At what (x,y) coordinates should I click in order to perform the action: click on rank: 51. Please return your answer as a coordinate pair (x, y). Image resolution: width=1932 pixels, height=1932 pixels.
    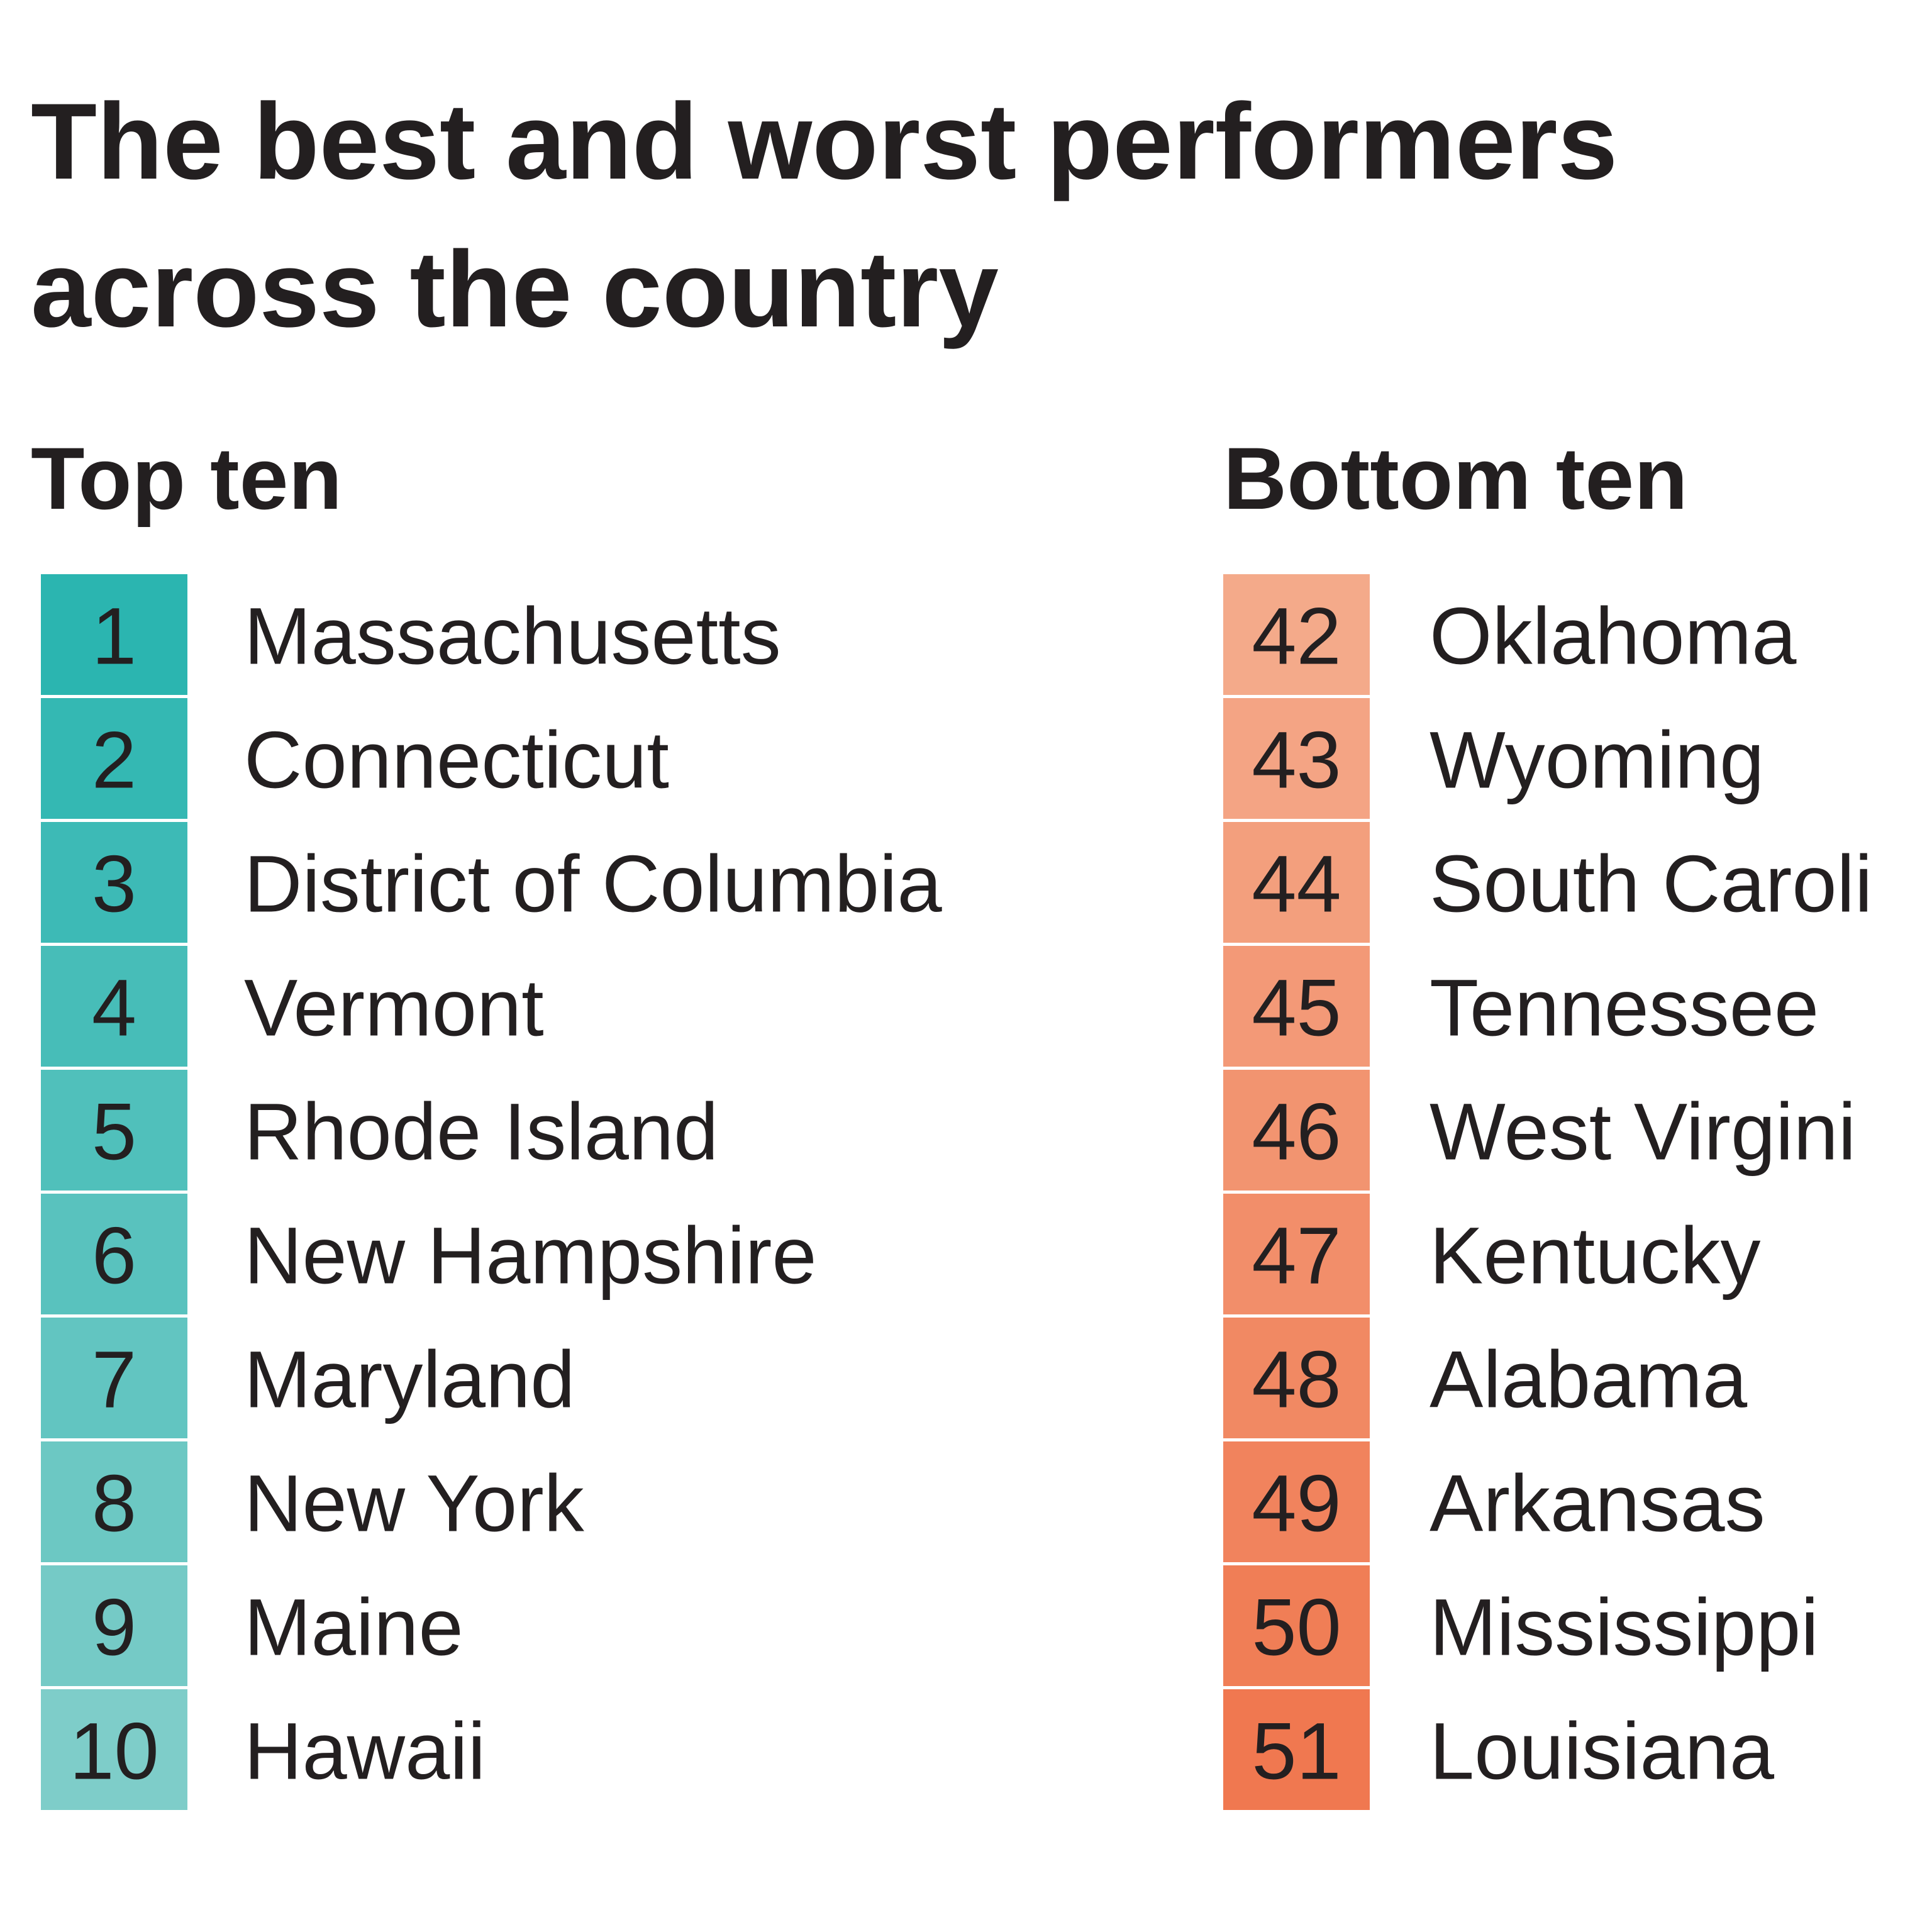
    Looking at the image, I should click on (1296, 1752).